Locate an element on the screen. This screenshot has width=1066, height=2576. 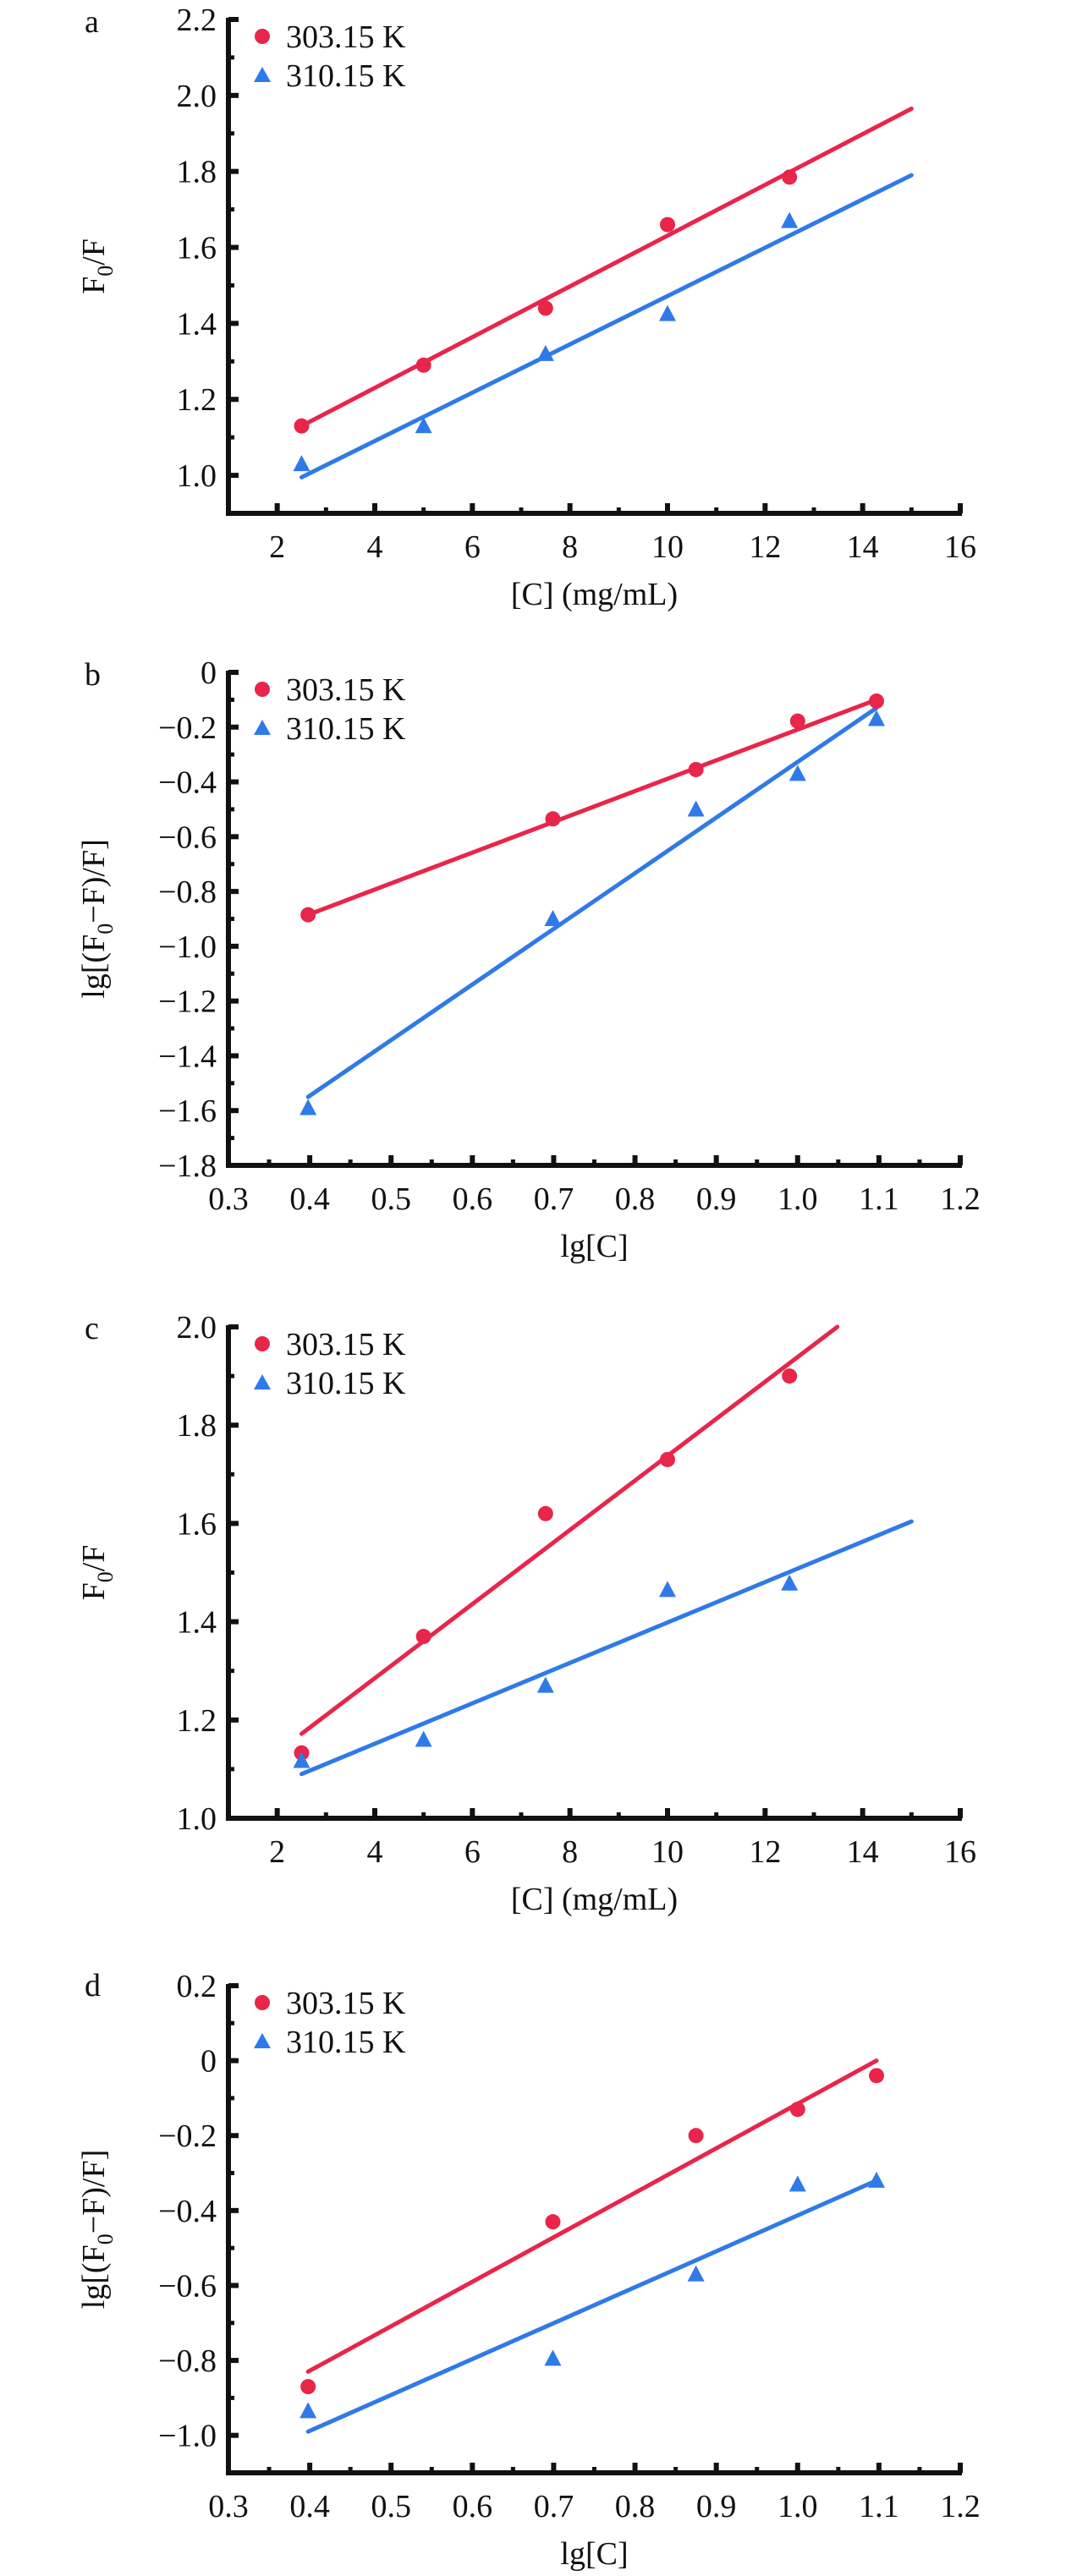
x-tick-label: 4 is located at coordinates (375, 1852).